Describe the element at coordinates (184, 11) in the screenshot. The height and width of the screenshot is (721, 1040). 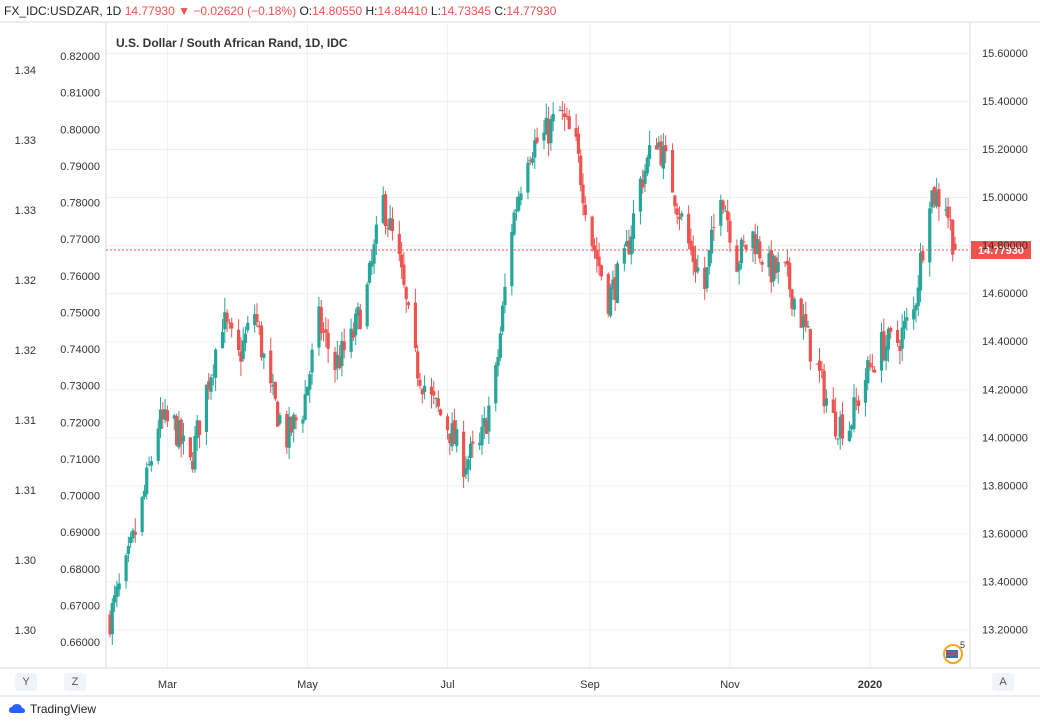
I see `change-arrow: ▼` at that location.